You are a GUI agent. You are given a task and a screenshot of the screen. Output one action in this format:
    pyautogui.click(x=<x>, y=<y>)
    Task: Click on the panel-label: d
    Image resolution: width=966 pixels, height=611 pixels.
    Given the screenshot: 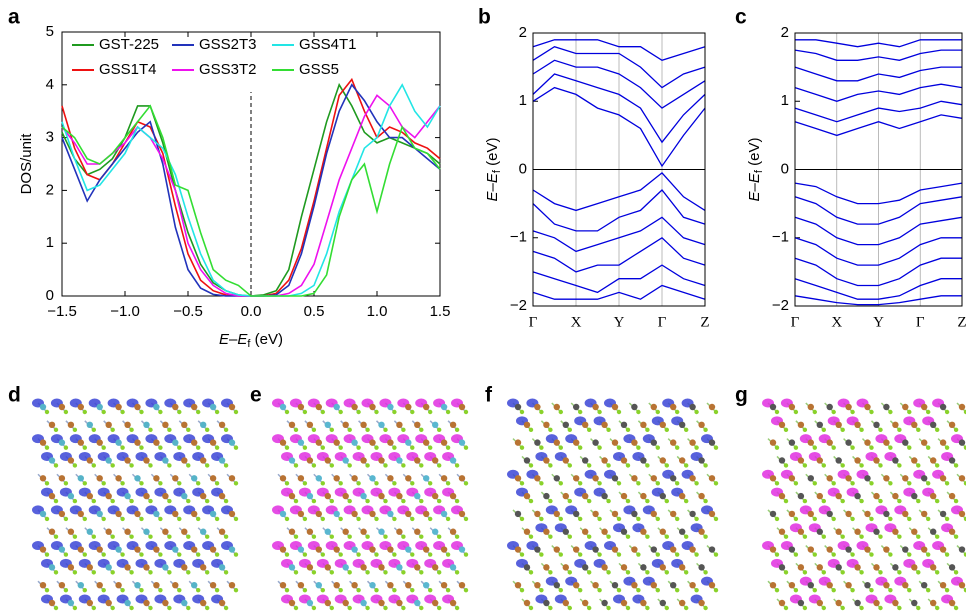 What is the action you would take?
    pyautogui.click(x=14, y=395)
    